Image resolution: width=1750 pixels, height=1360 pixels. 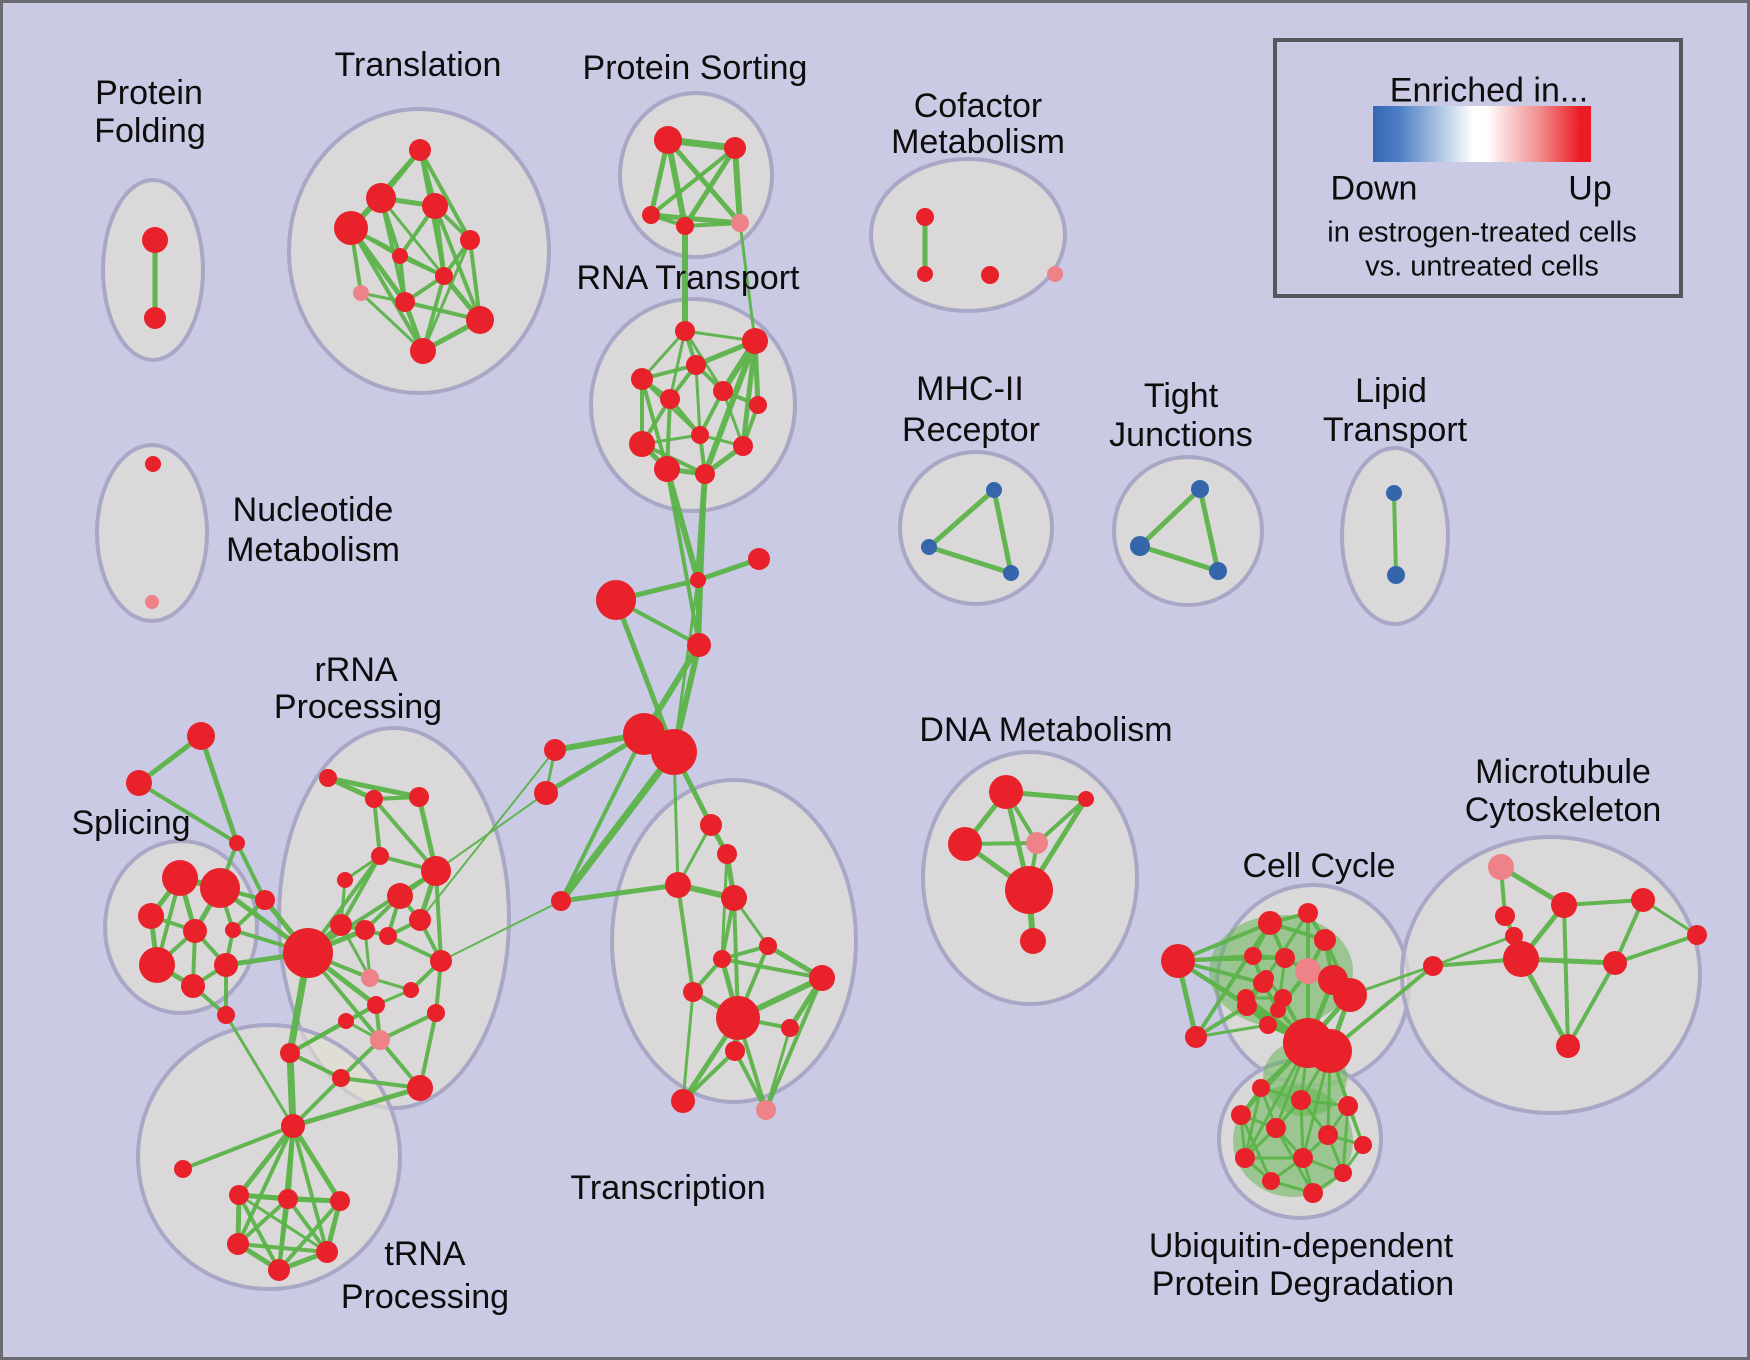 I want to click on cluster-ellipse-tight-junctions, so click(x=1188, y=531).